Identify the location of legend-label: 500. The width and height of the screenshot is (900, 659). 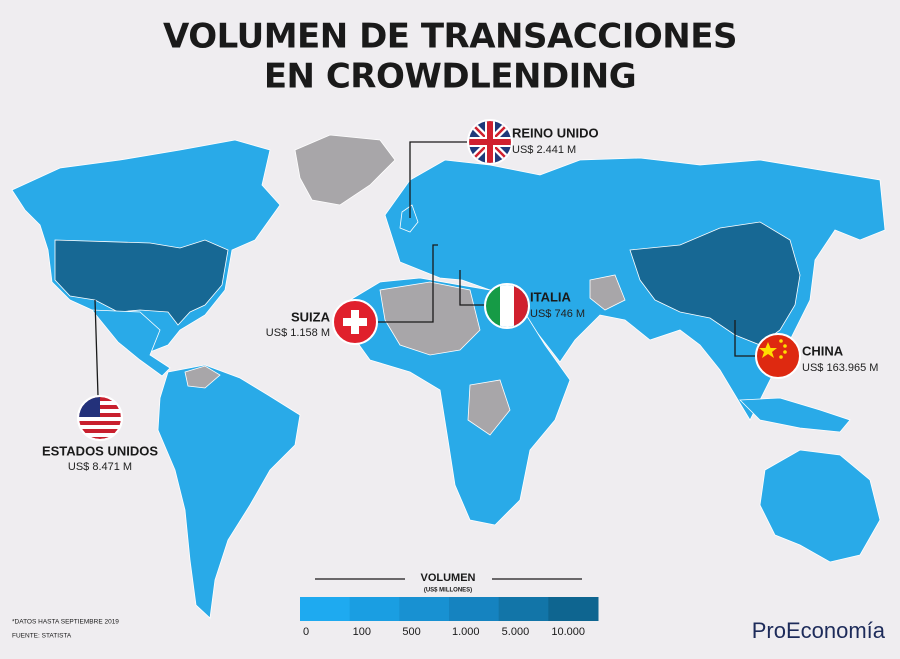
(411, 632).